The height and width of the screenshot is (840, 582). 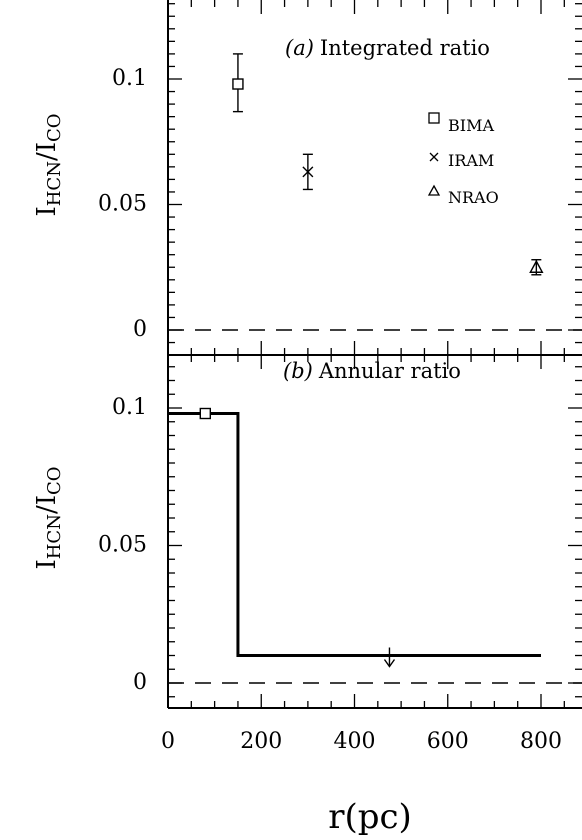 I want to click on marker-nrao, so click(x=536, y=266).